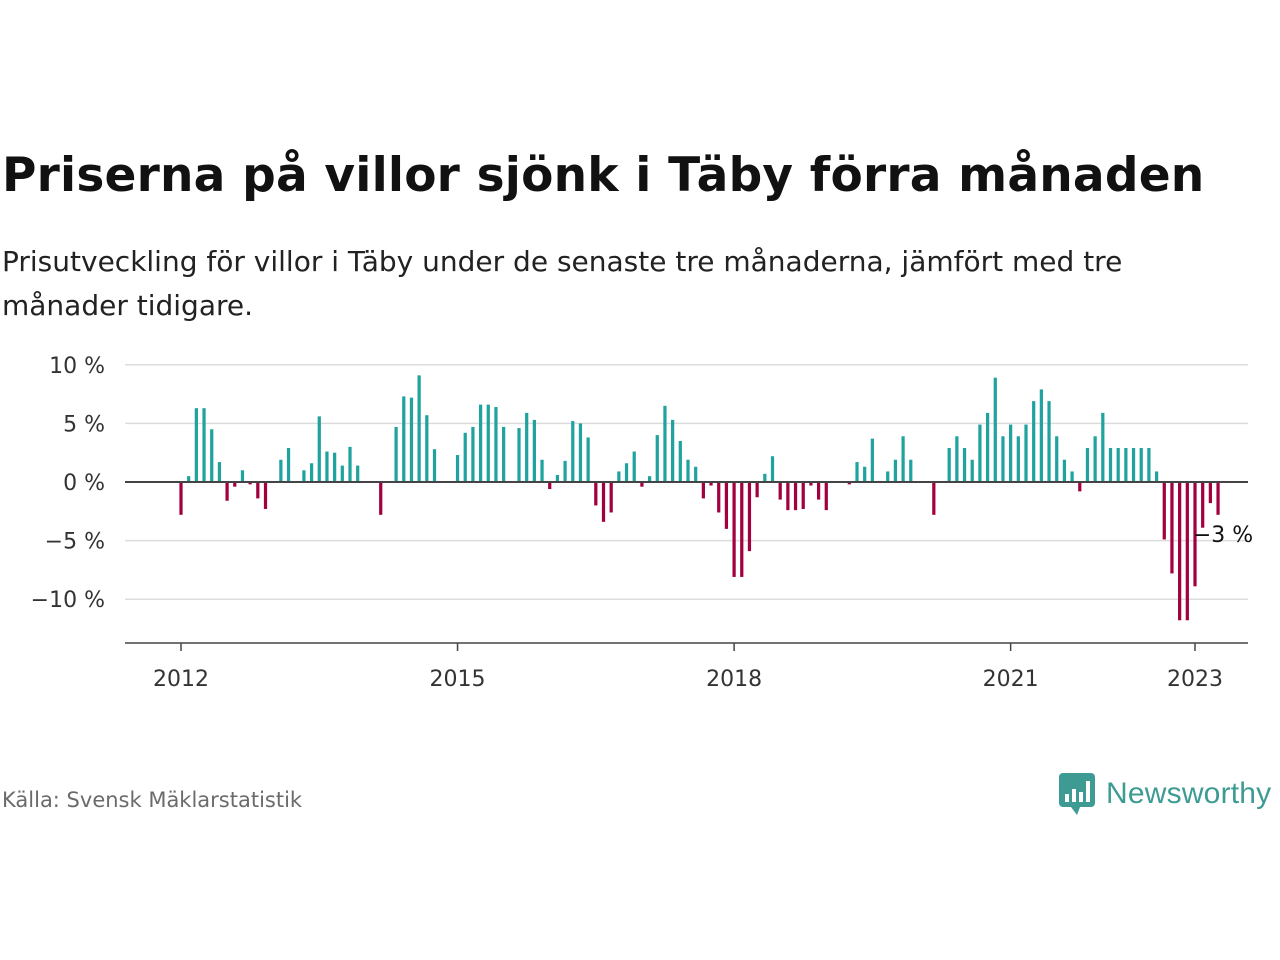  Describe the element at coordinates (1189, 793) in the screenshot. I see `brand-name: Newsworthy` at that location.